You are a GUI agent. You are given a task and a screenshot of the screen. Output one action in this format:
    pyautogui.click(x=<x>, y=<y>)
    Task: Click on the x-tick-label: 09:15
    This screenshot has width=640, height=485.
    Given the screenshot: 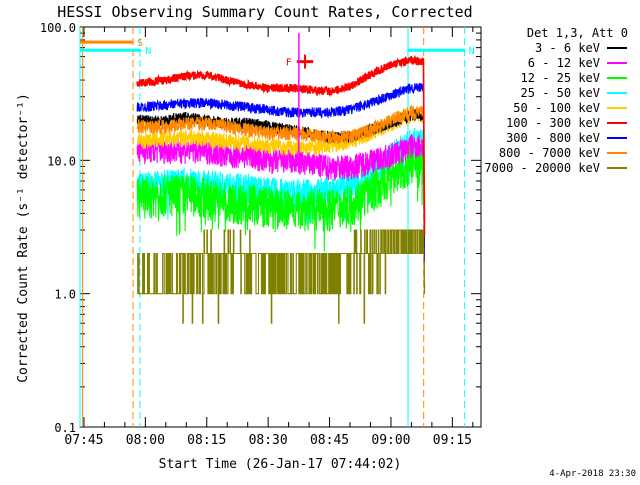 What is the action you would take?
    pyautogui.click(x=452, y=440)
    